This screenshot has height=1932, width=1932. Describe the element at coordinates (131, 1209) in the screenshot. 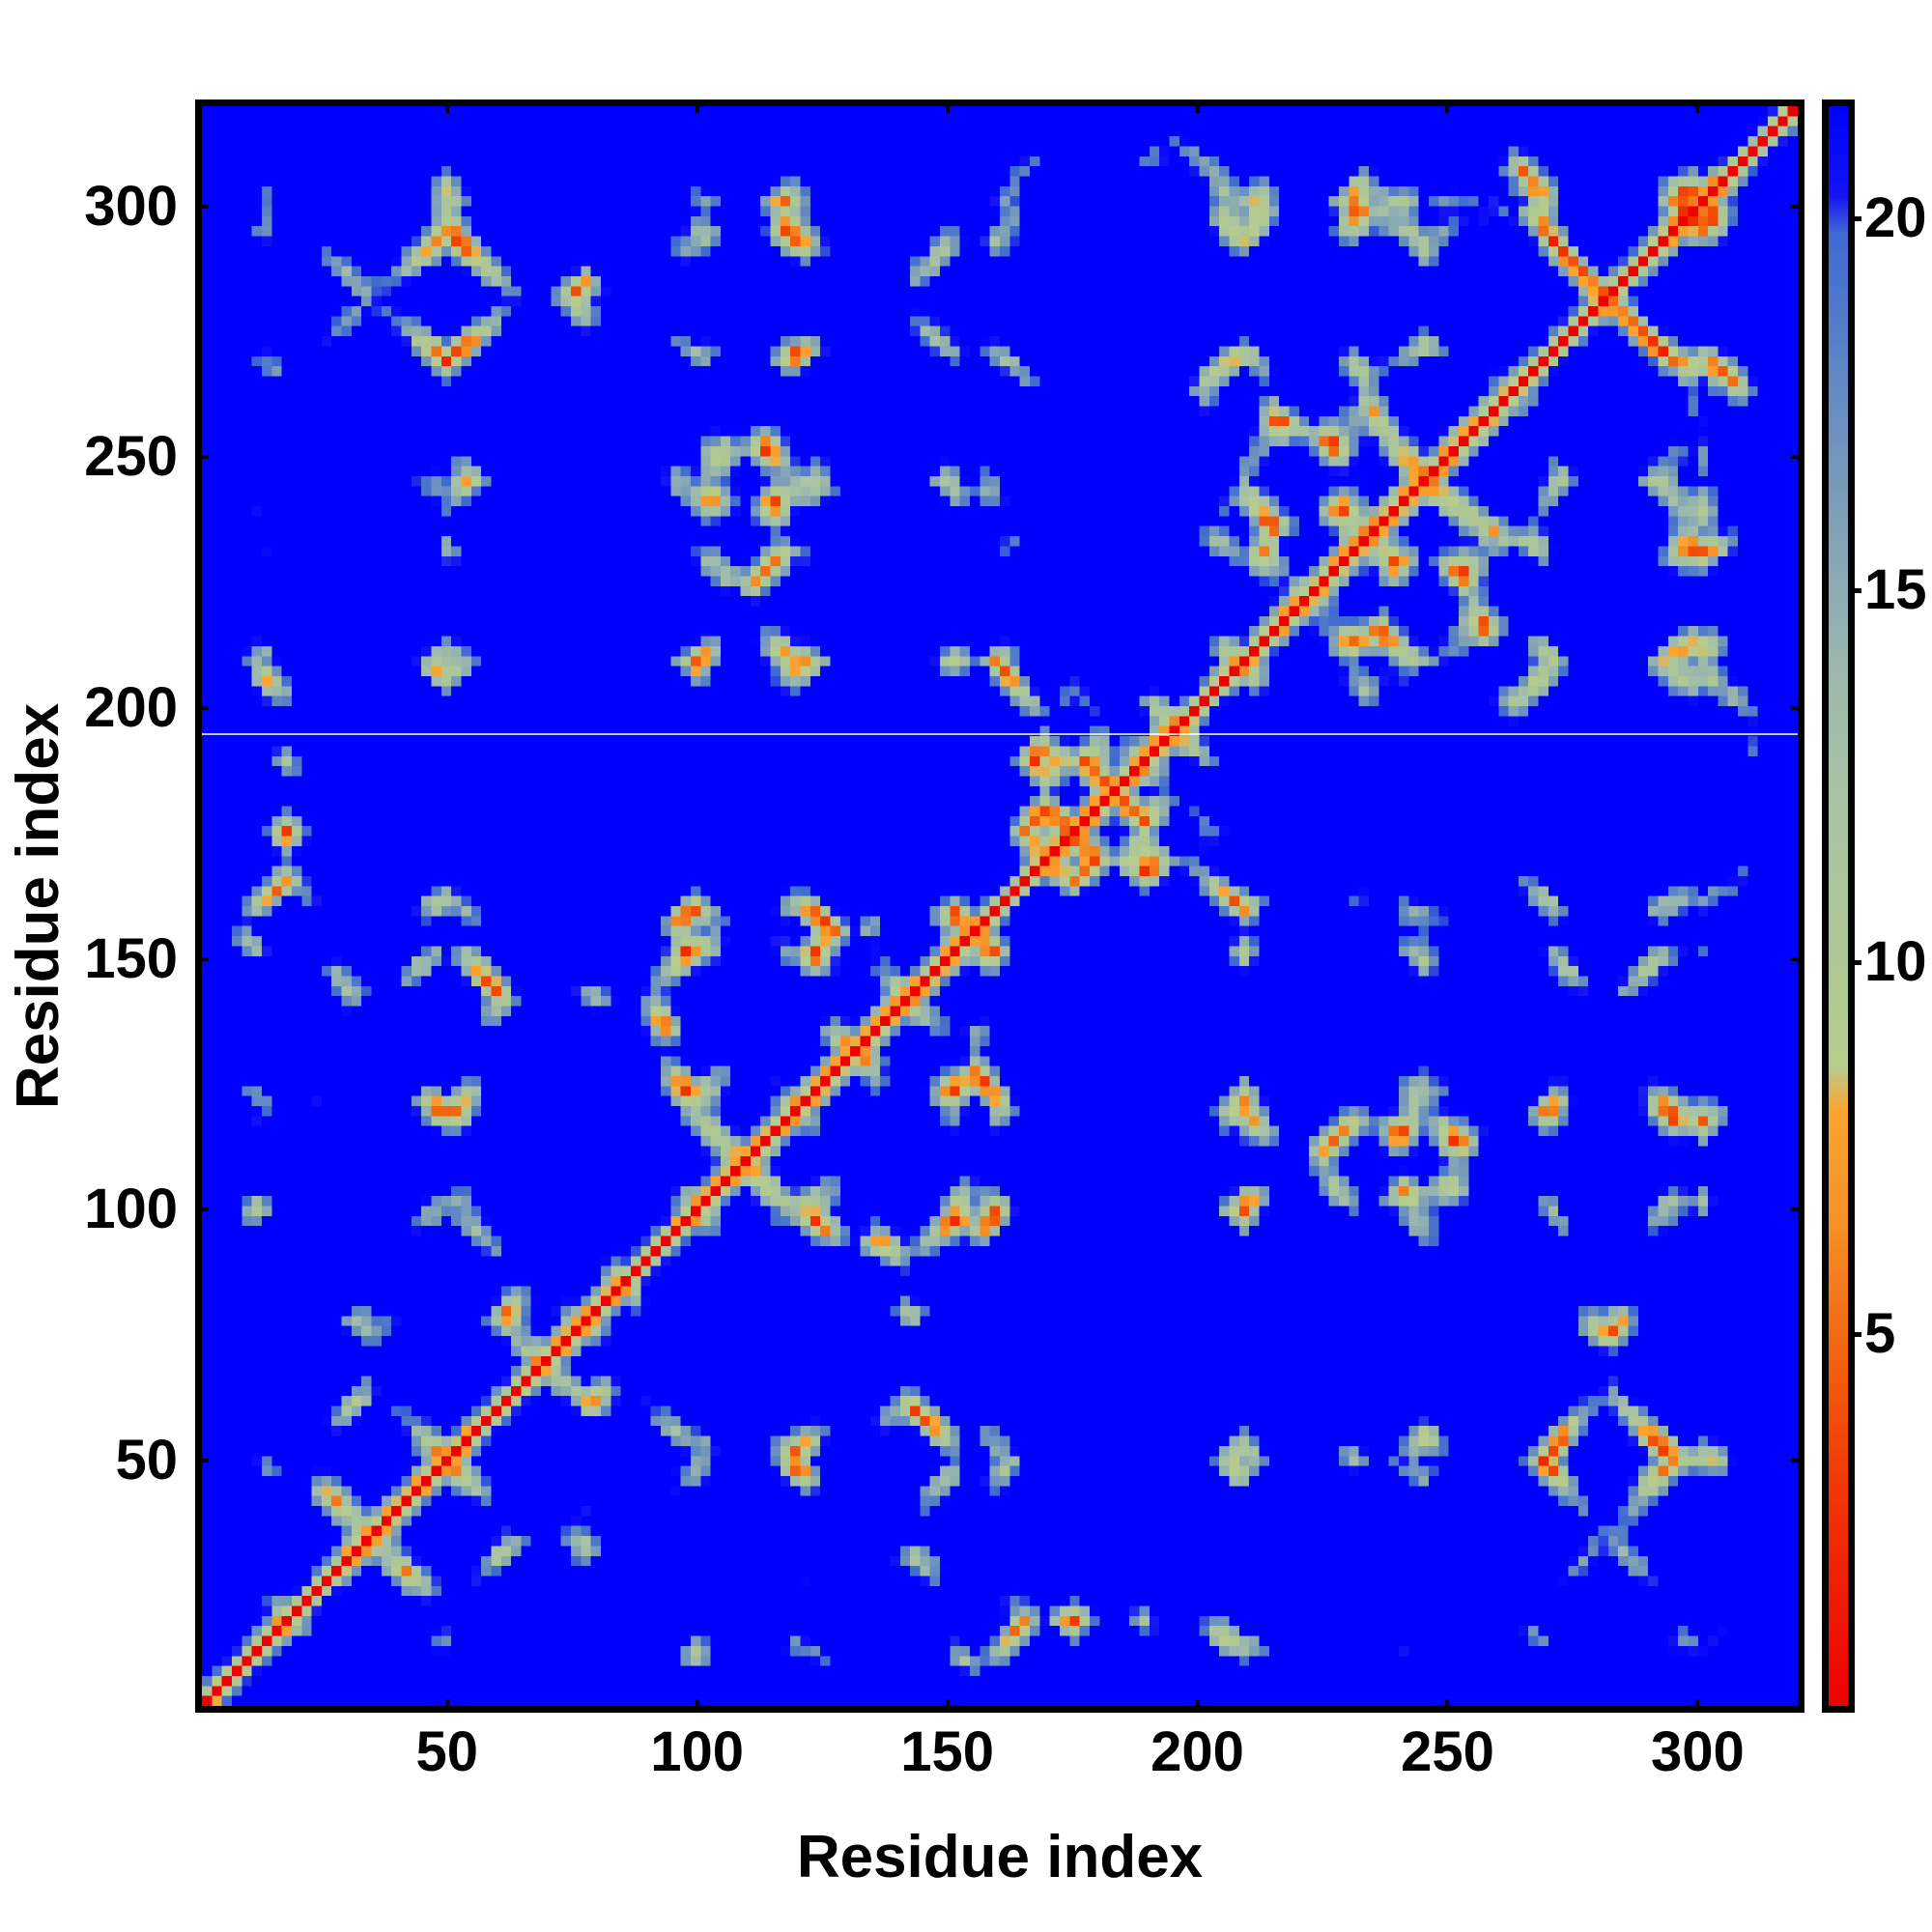

I see `y-tick-label: 100` at that location.